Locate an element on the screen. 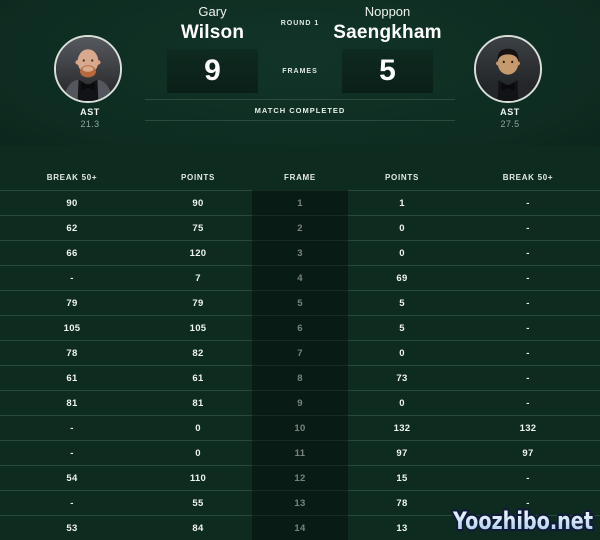  player2-score: 5 is located at coordinates (387, 70).